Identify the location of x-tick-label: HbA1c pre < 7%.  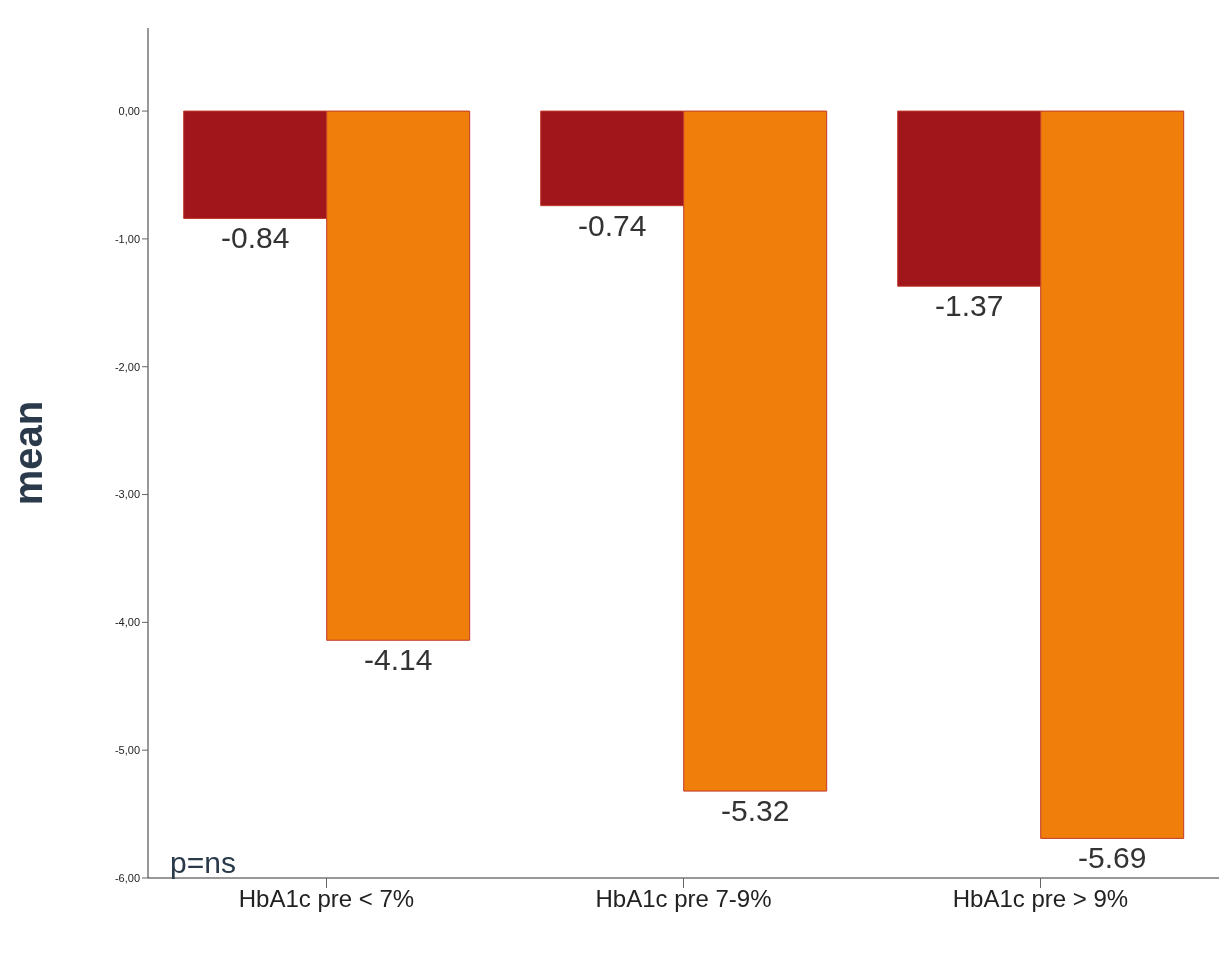
(326, 899).